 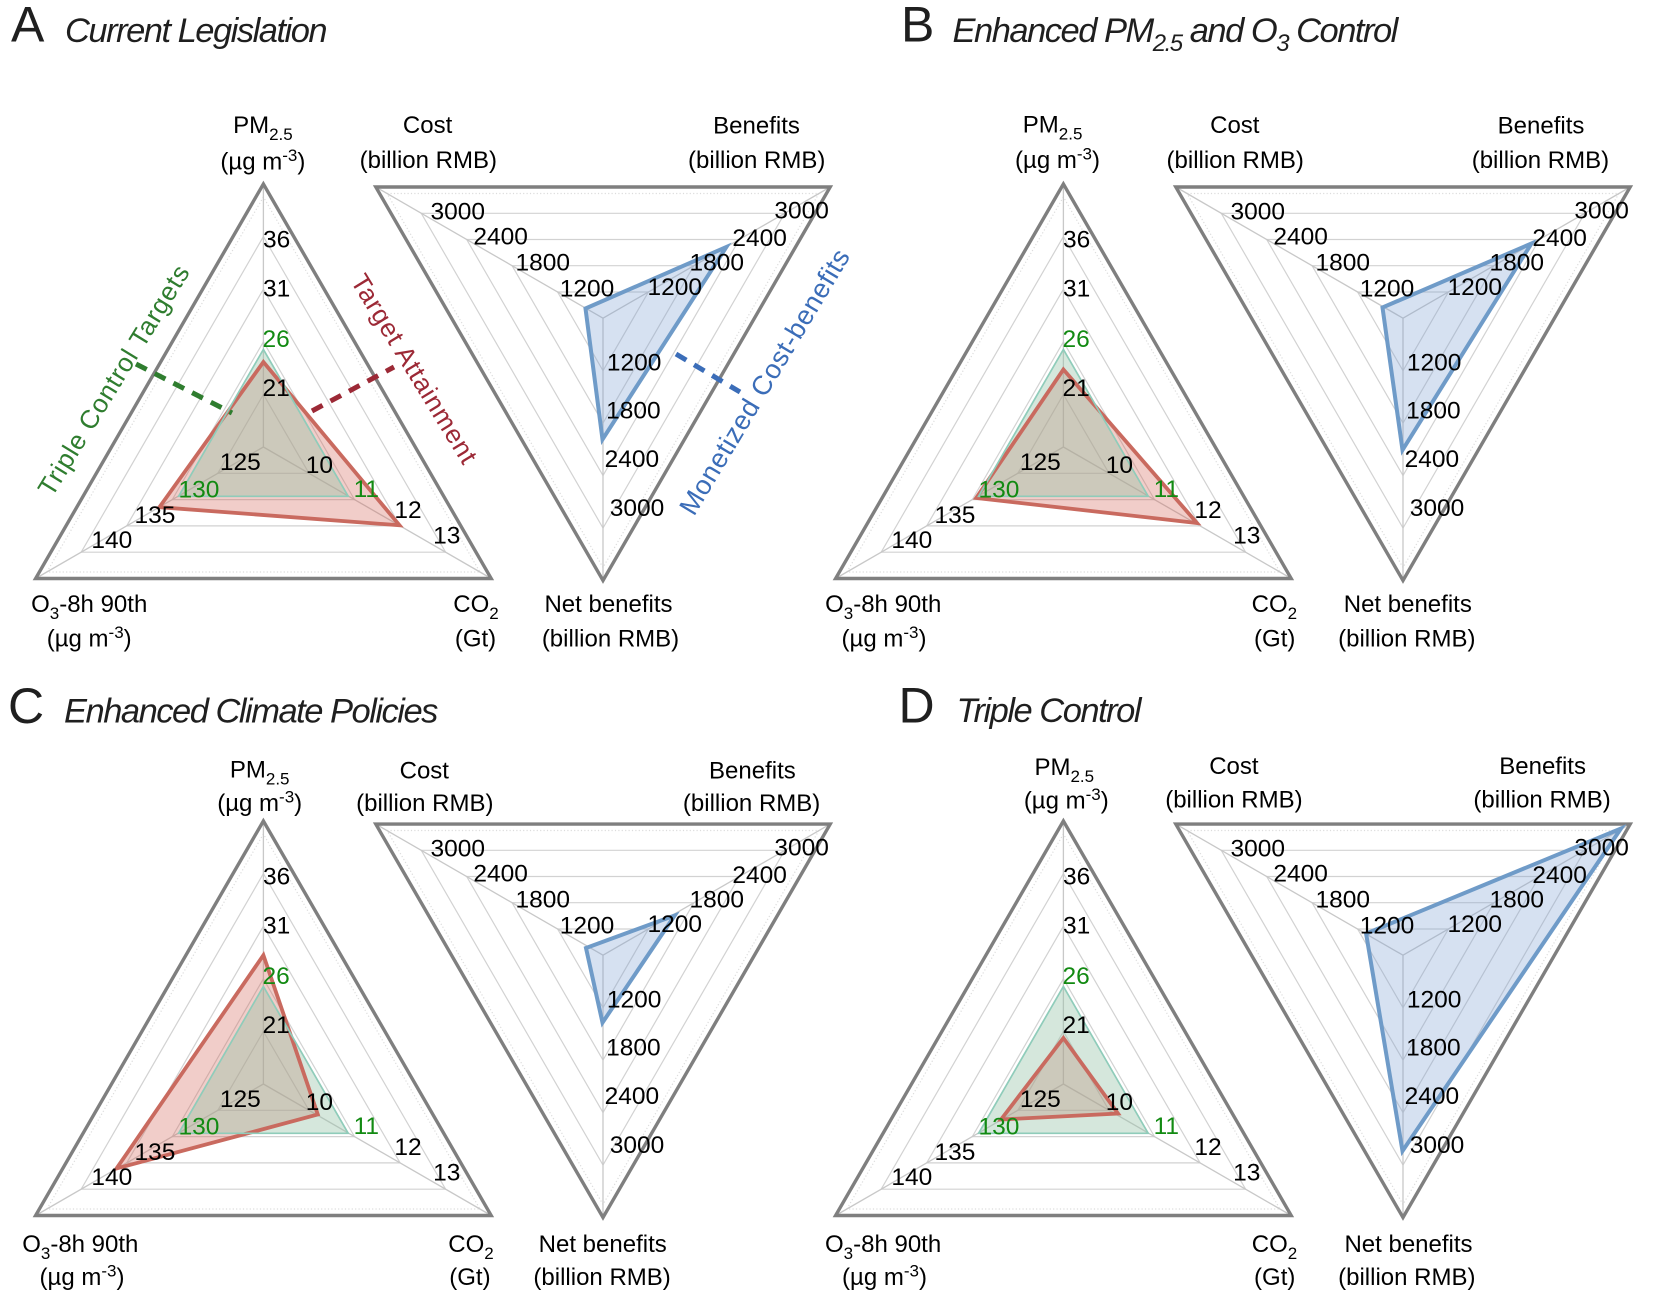 I want to click on svg-text: 10, so click(x=1119, y=465).